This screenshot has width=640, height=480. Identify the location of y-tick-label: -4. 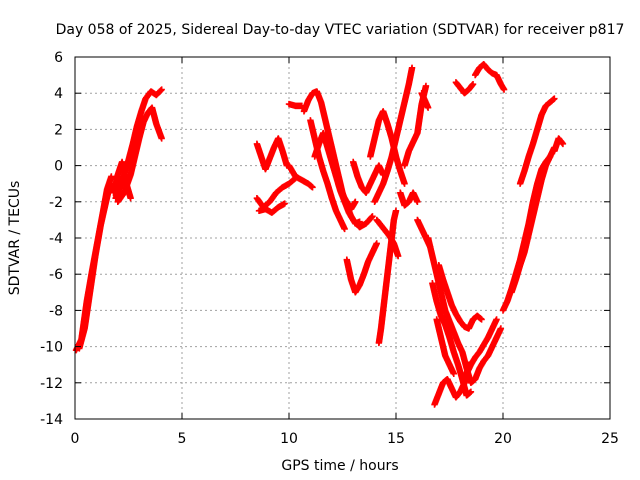
(56, 239).